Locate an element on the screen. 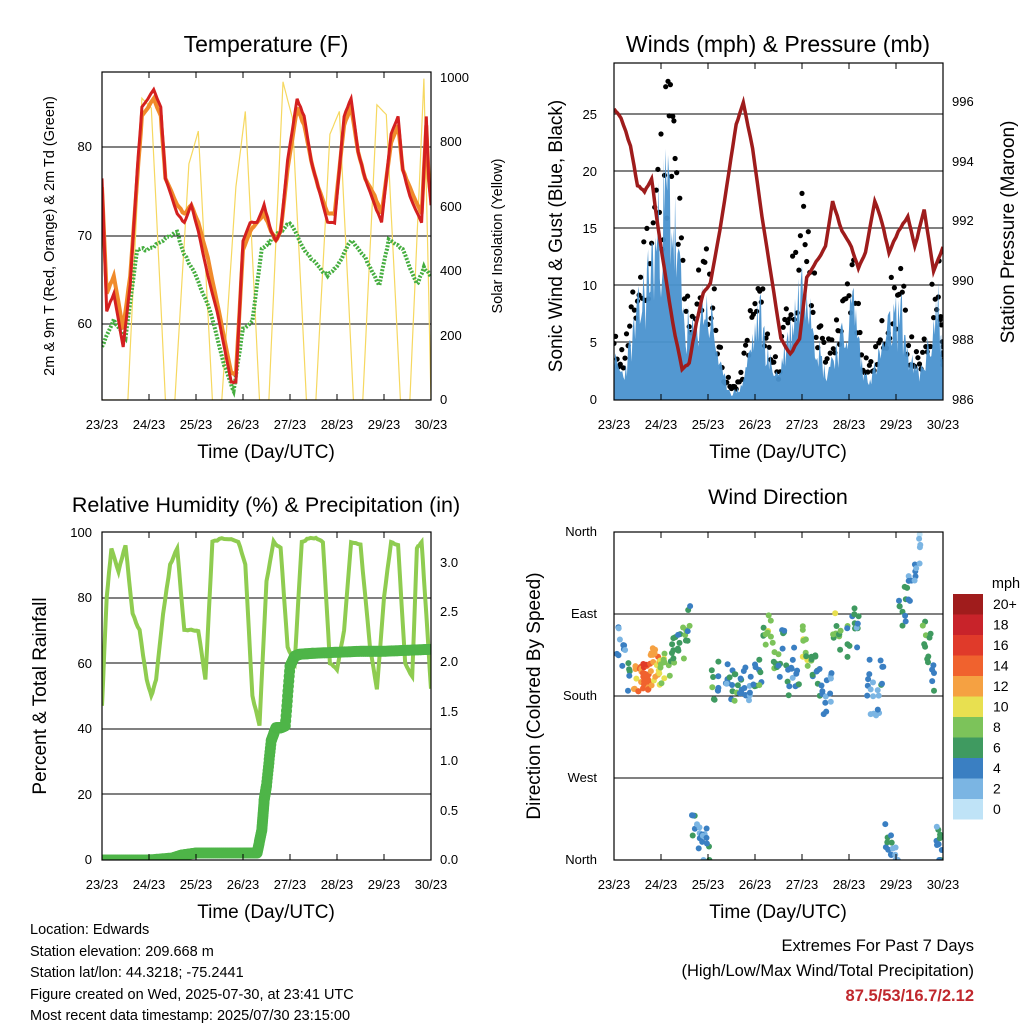 This screenshot has height=1028, width=1024. winds-ylabel-left: Sonic Wind & Gust (Blue, Black) is located at coordinates (556, 236).